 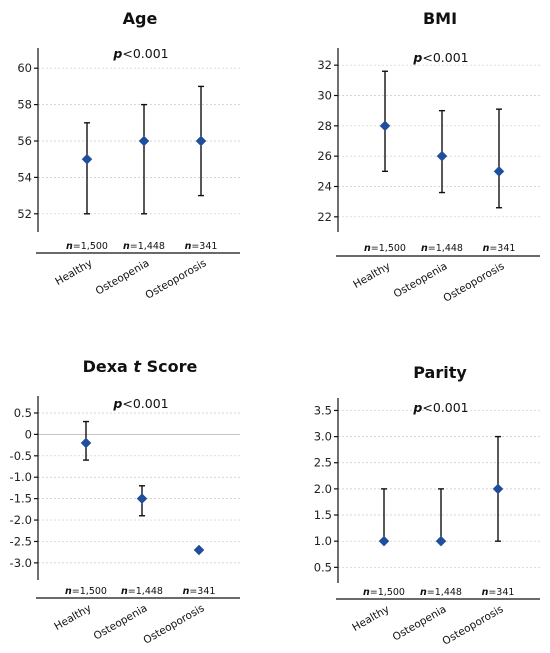 I want to click on chart-title: Age, so click(x=140, y=18).